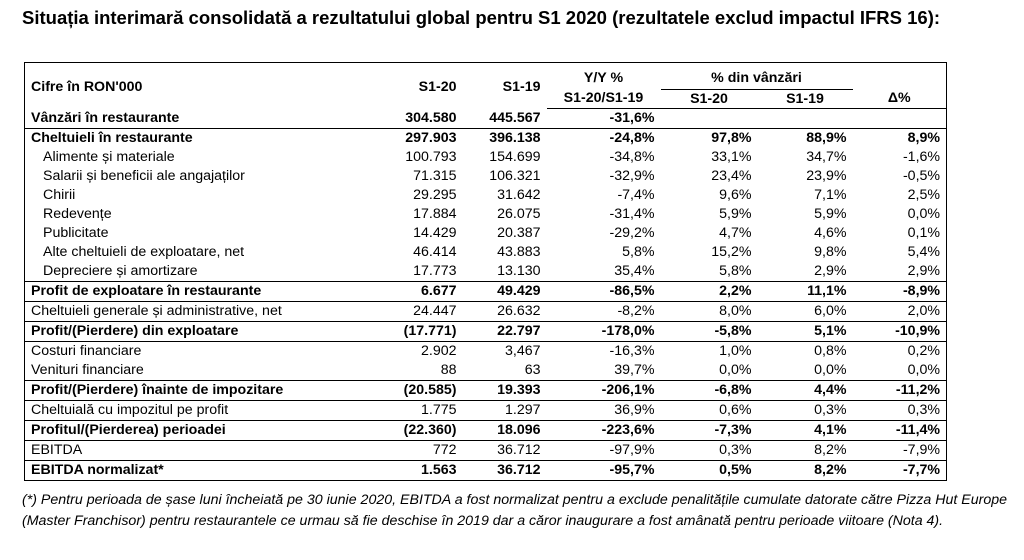 The image size is (1024, 560). I want to click on row-s1-20: 304.580, so click(431, 117).